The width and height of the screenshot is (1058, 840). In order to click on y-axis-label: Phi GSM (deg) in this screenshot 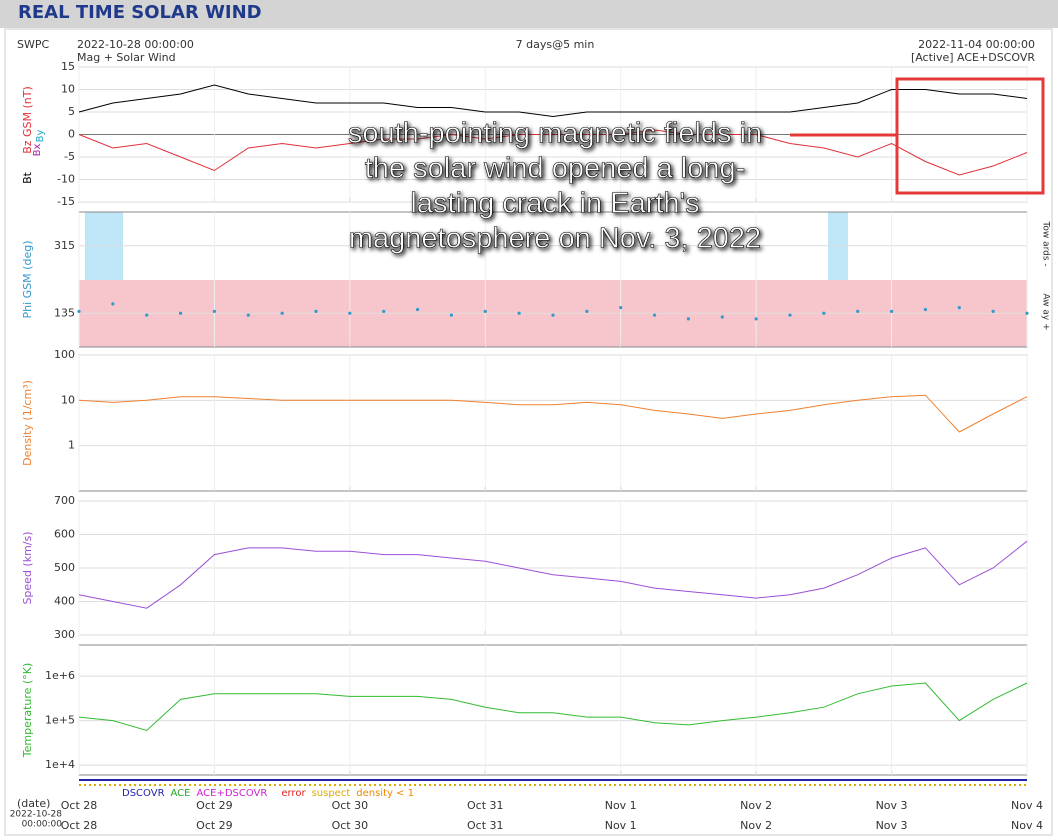, I will do `click(27, 280)`.